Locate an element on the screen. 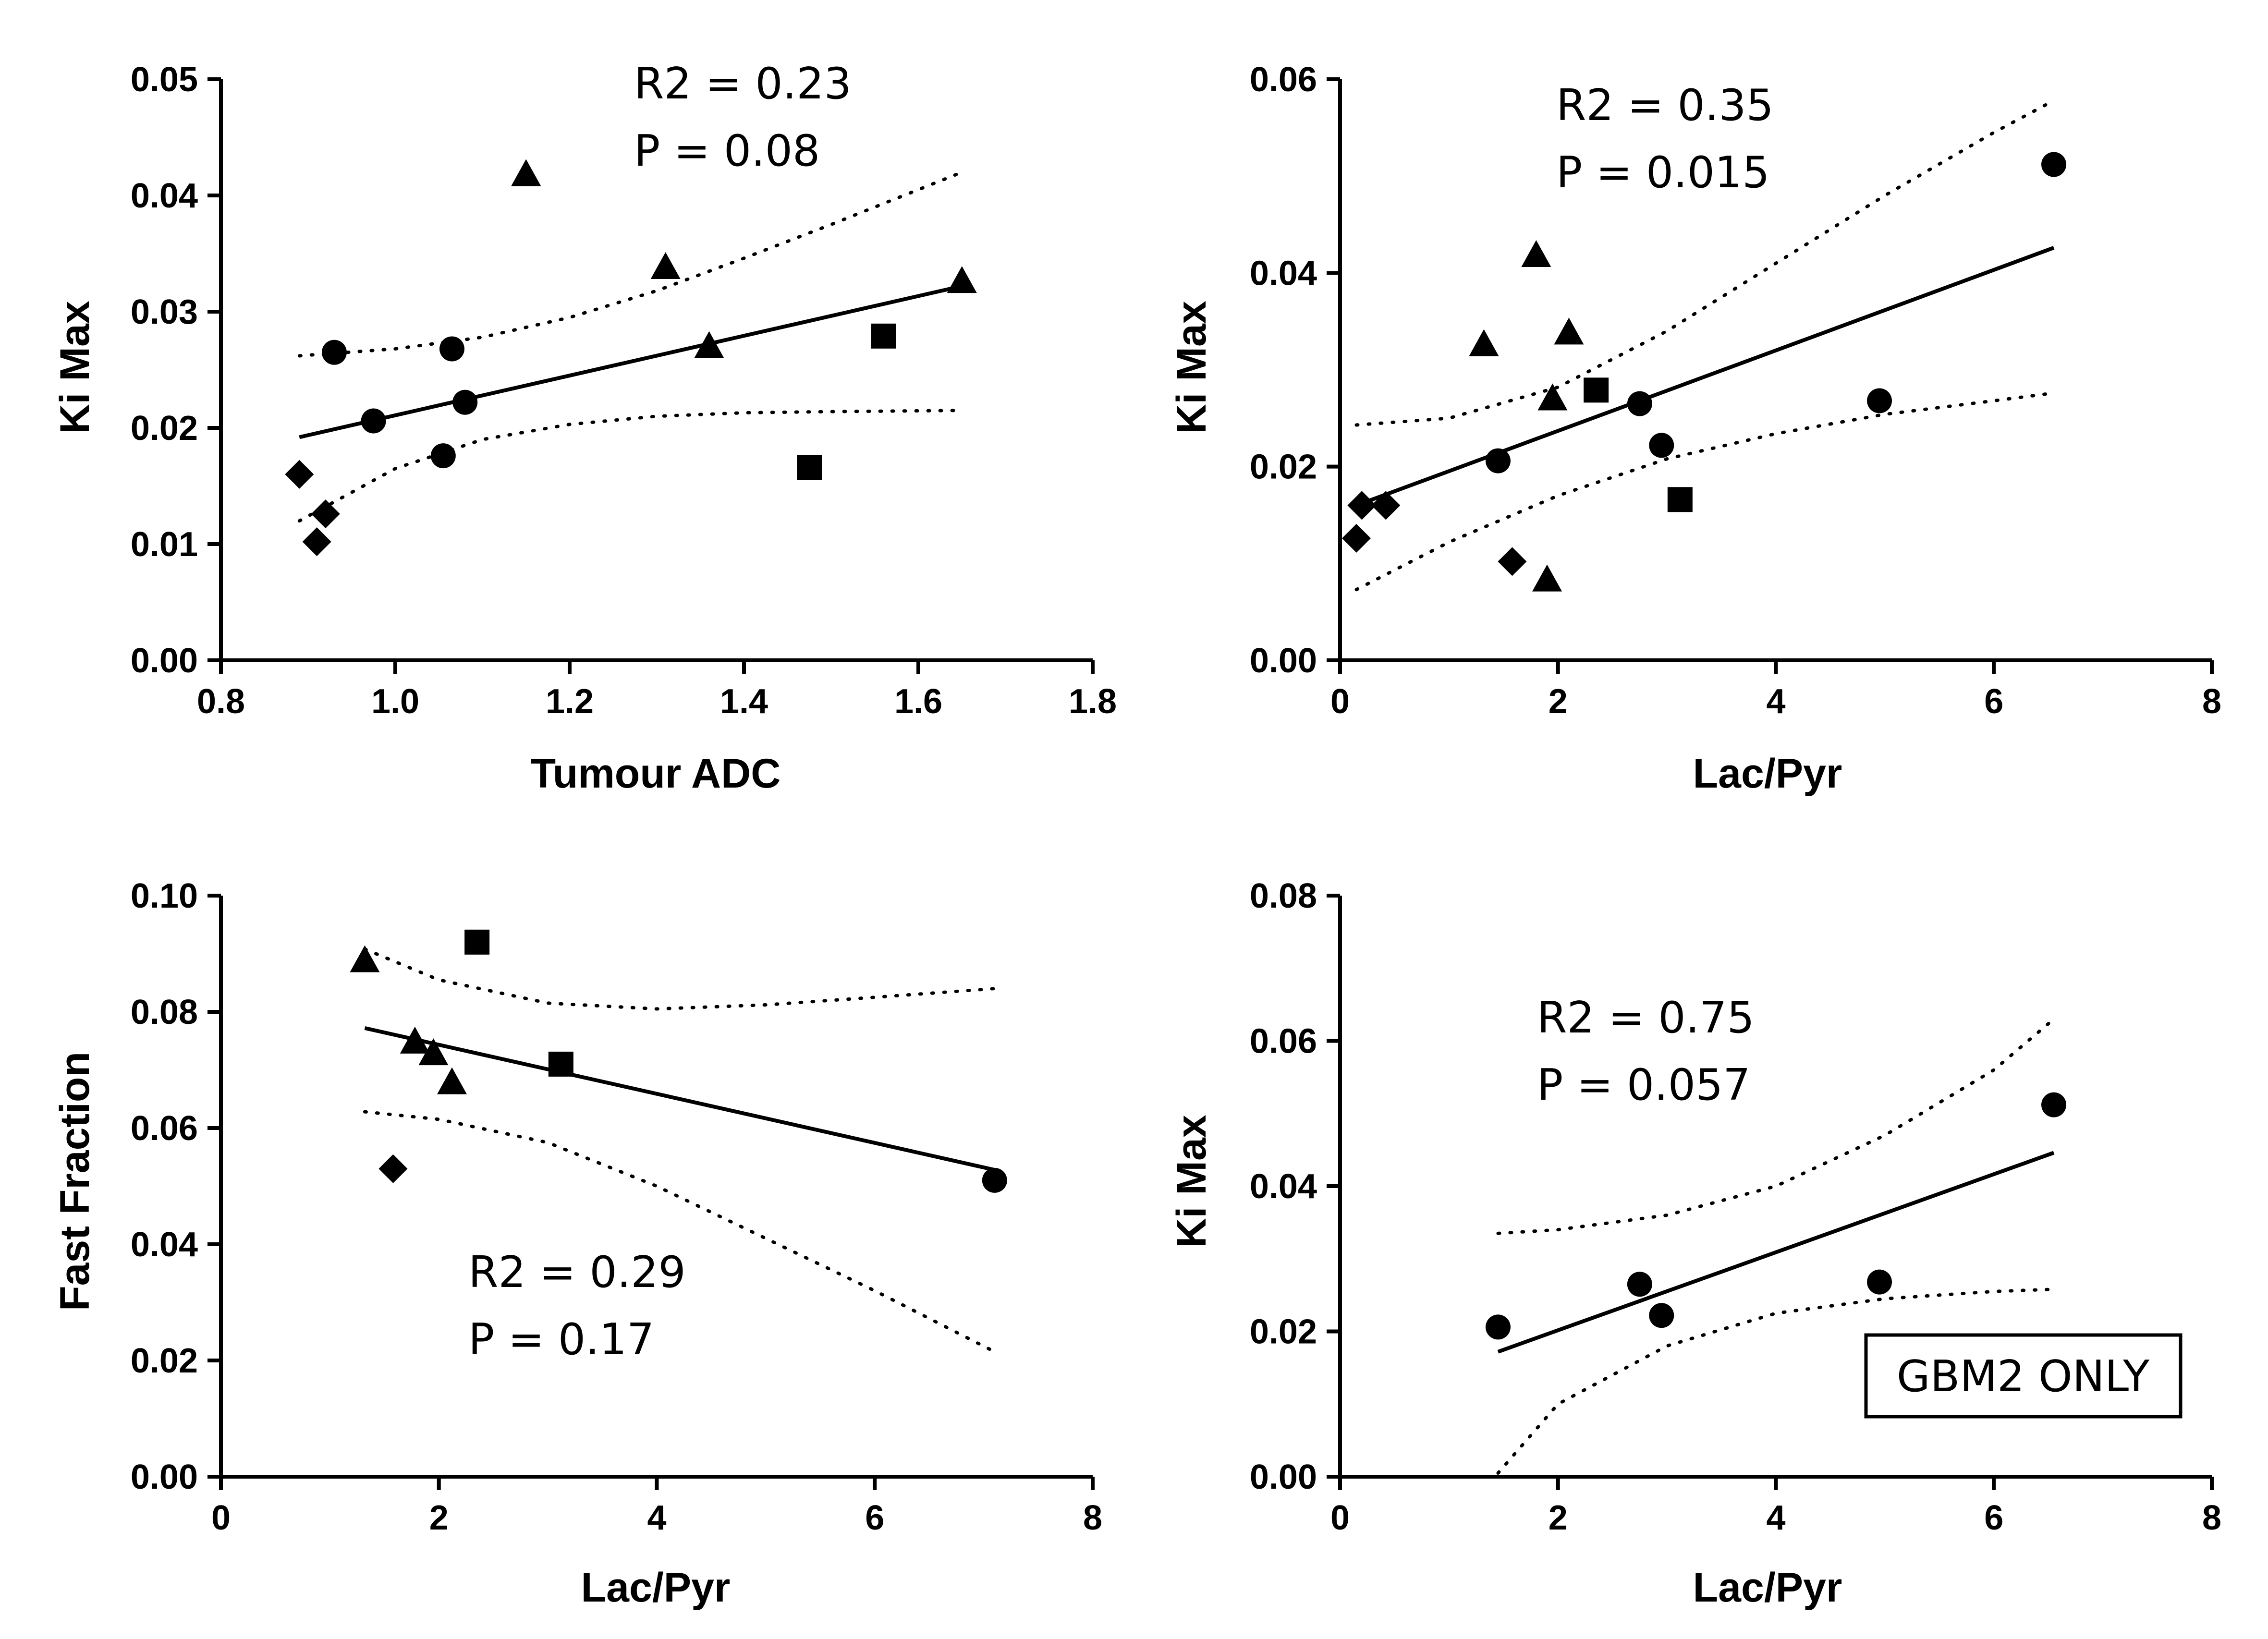 This screenshot has width=2268, height=1639. panel-2-y-tick-label: 0.02 is located at coordinates (1283, 467).